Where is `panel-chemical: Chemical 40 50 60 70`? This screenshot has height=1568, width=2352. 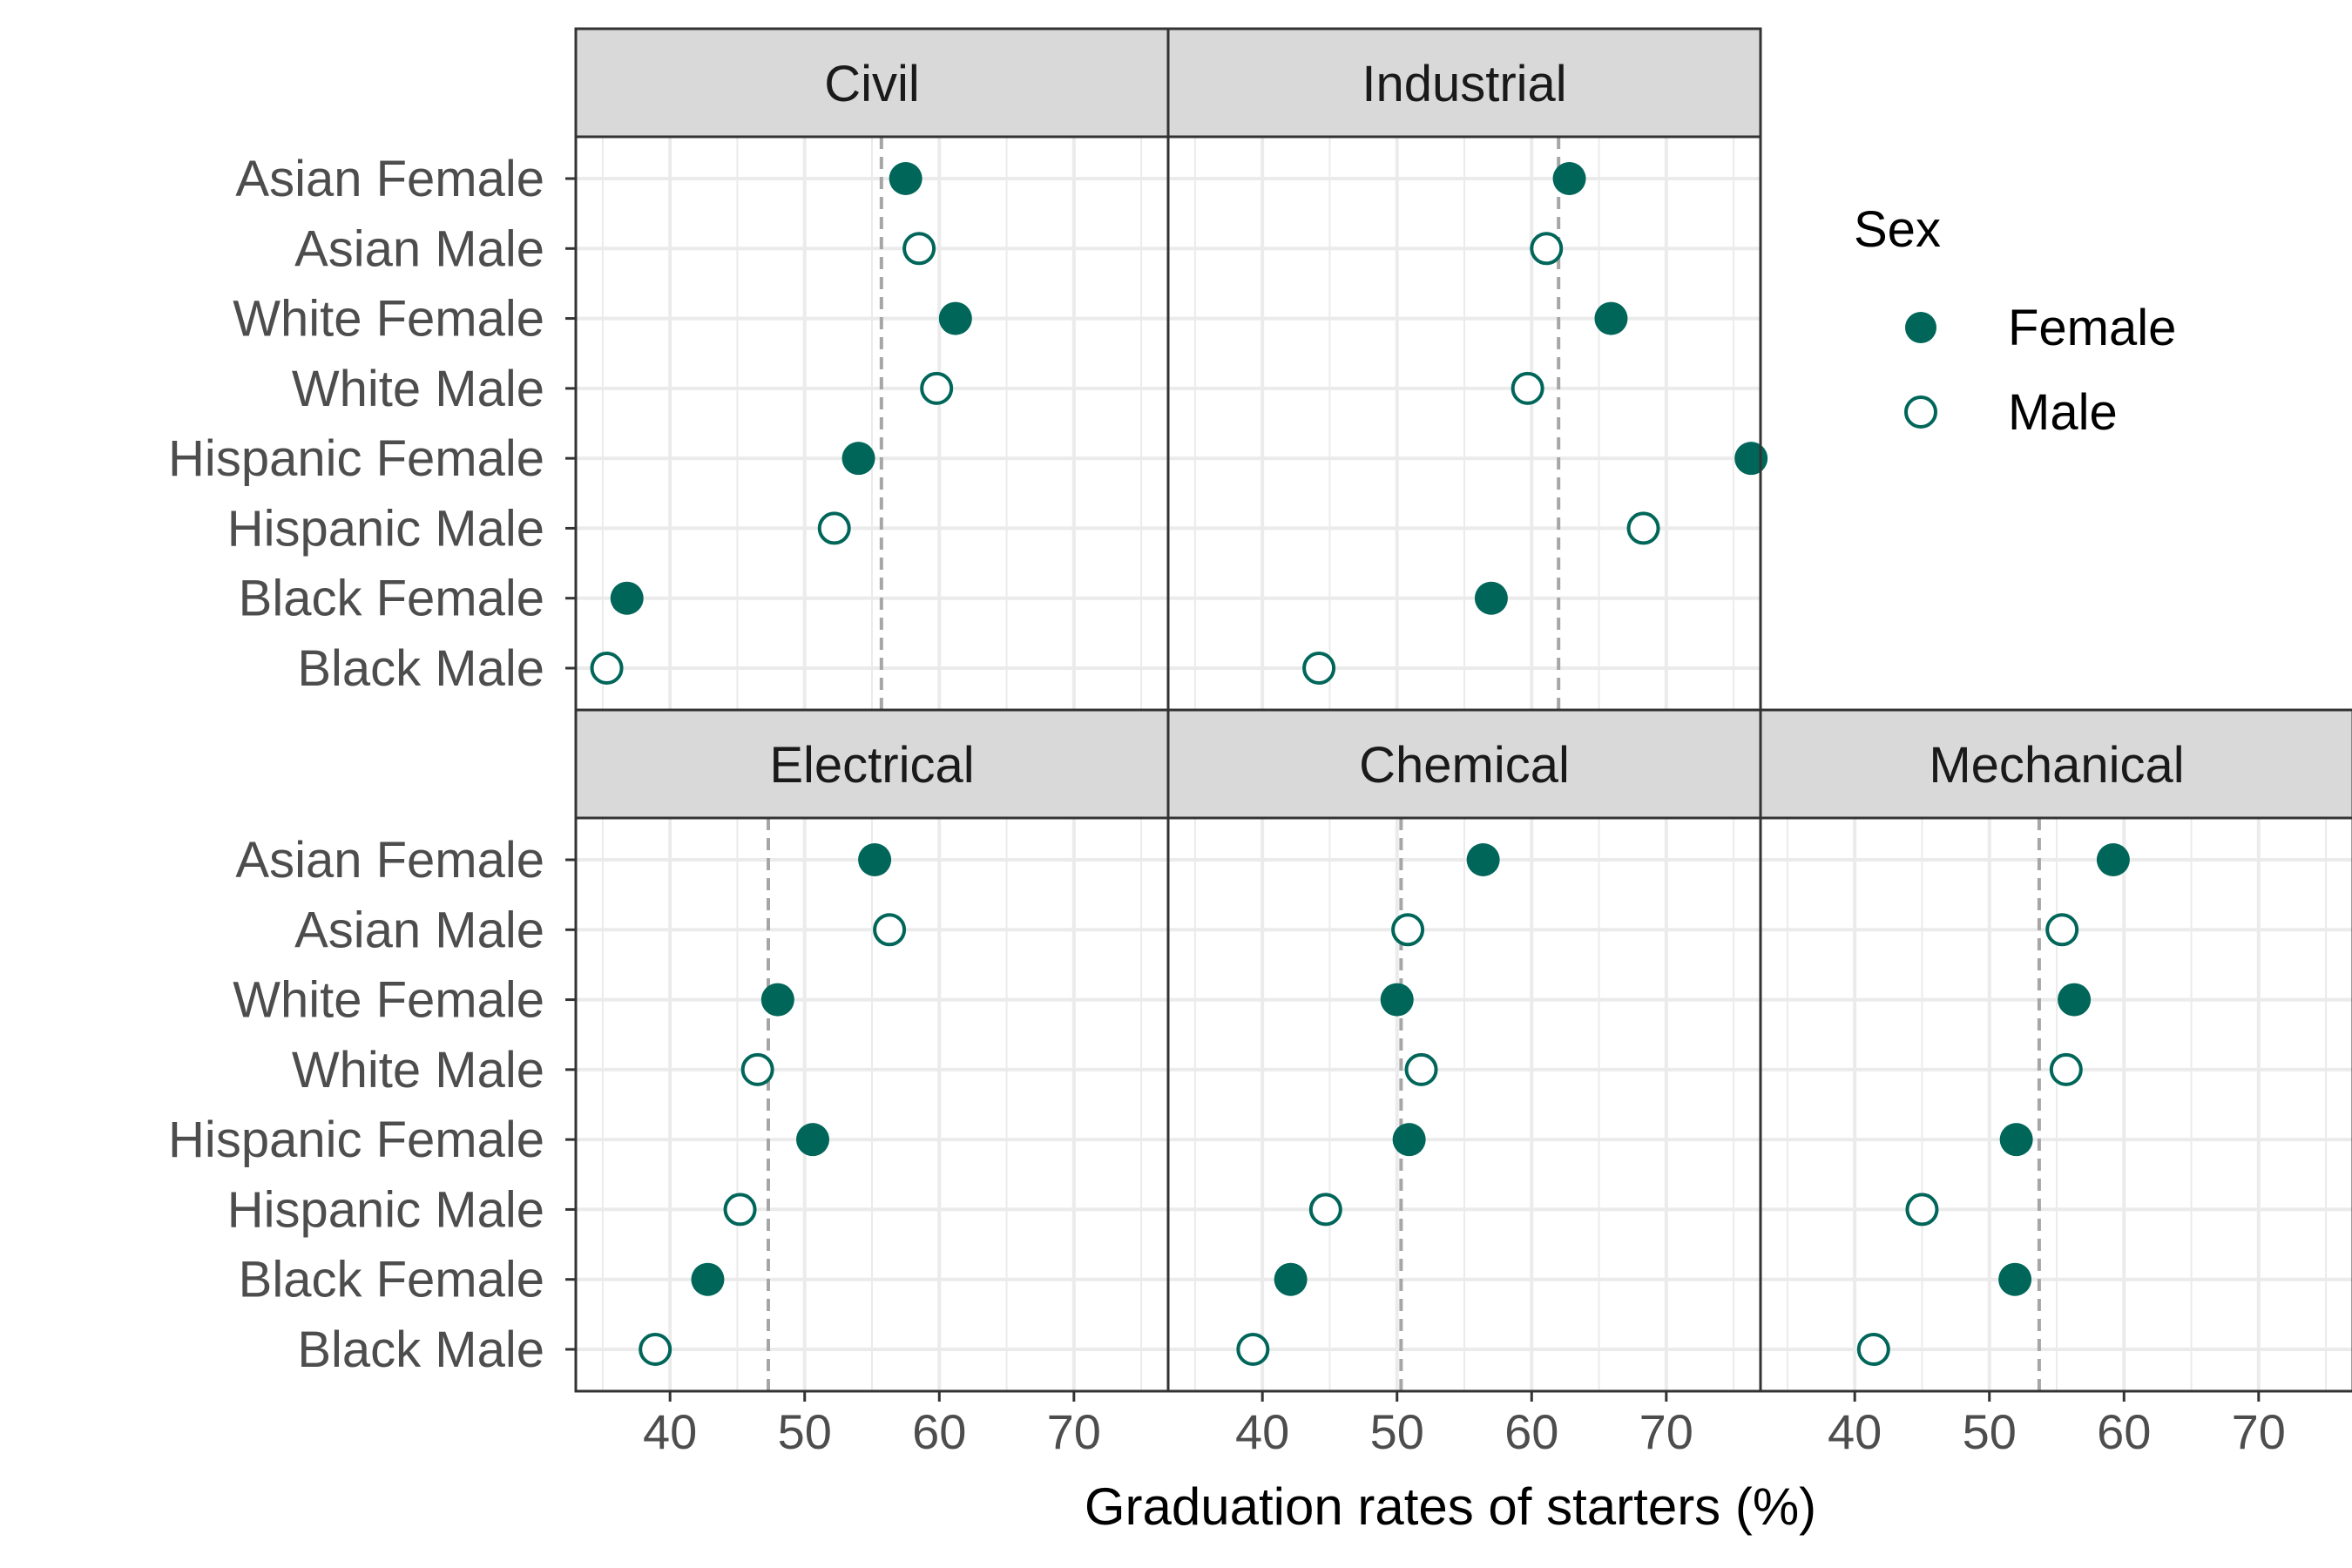
panel-chemical: Chemical 40 50 60 70 is located at coordinates (1464, 1083).